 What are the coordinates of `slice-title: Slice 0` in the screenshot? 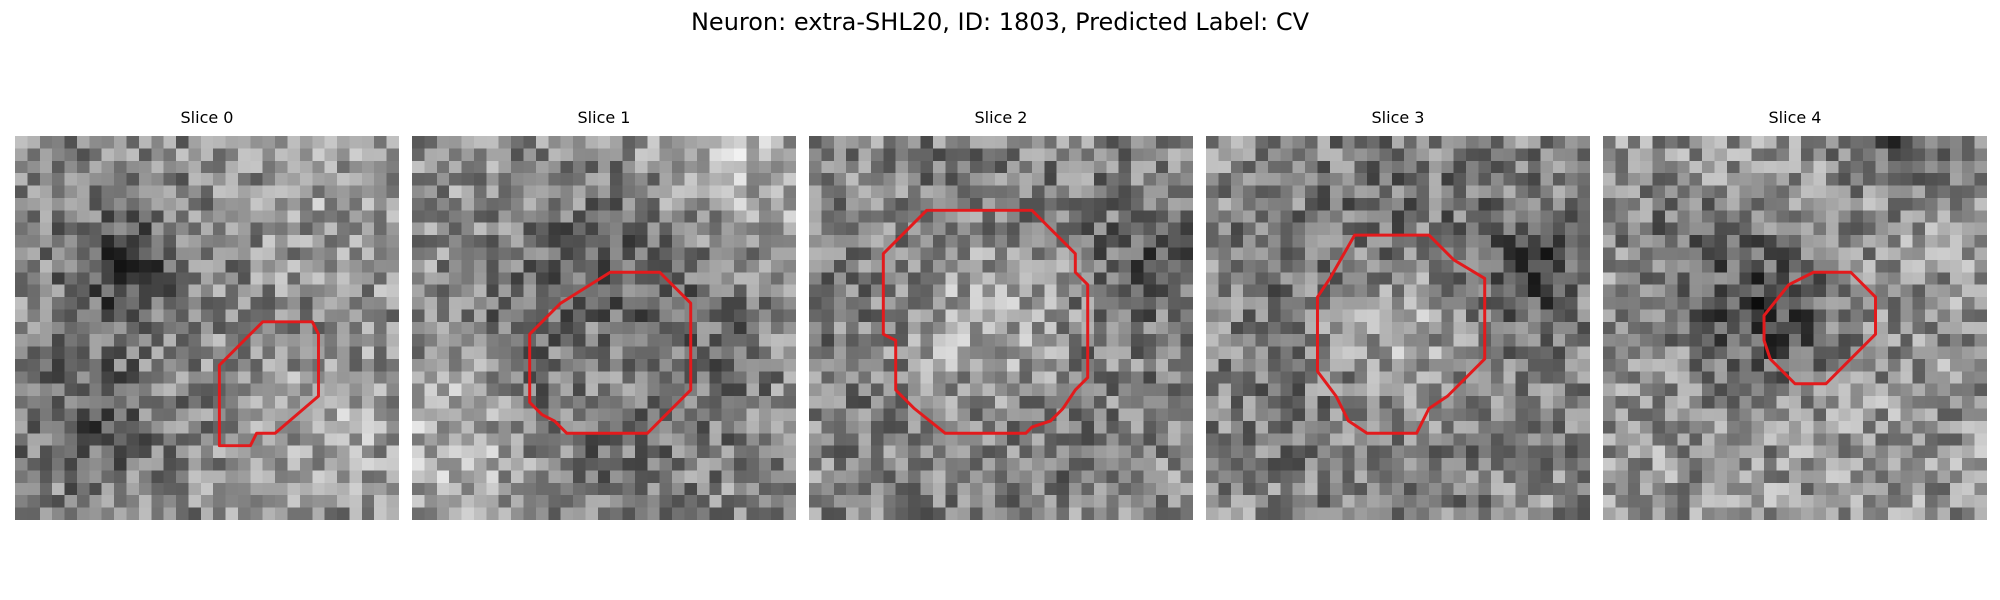 It's located at (207, 117).